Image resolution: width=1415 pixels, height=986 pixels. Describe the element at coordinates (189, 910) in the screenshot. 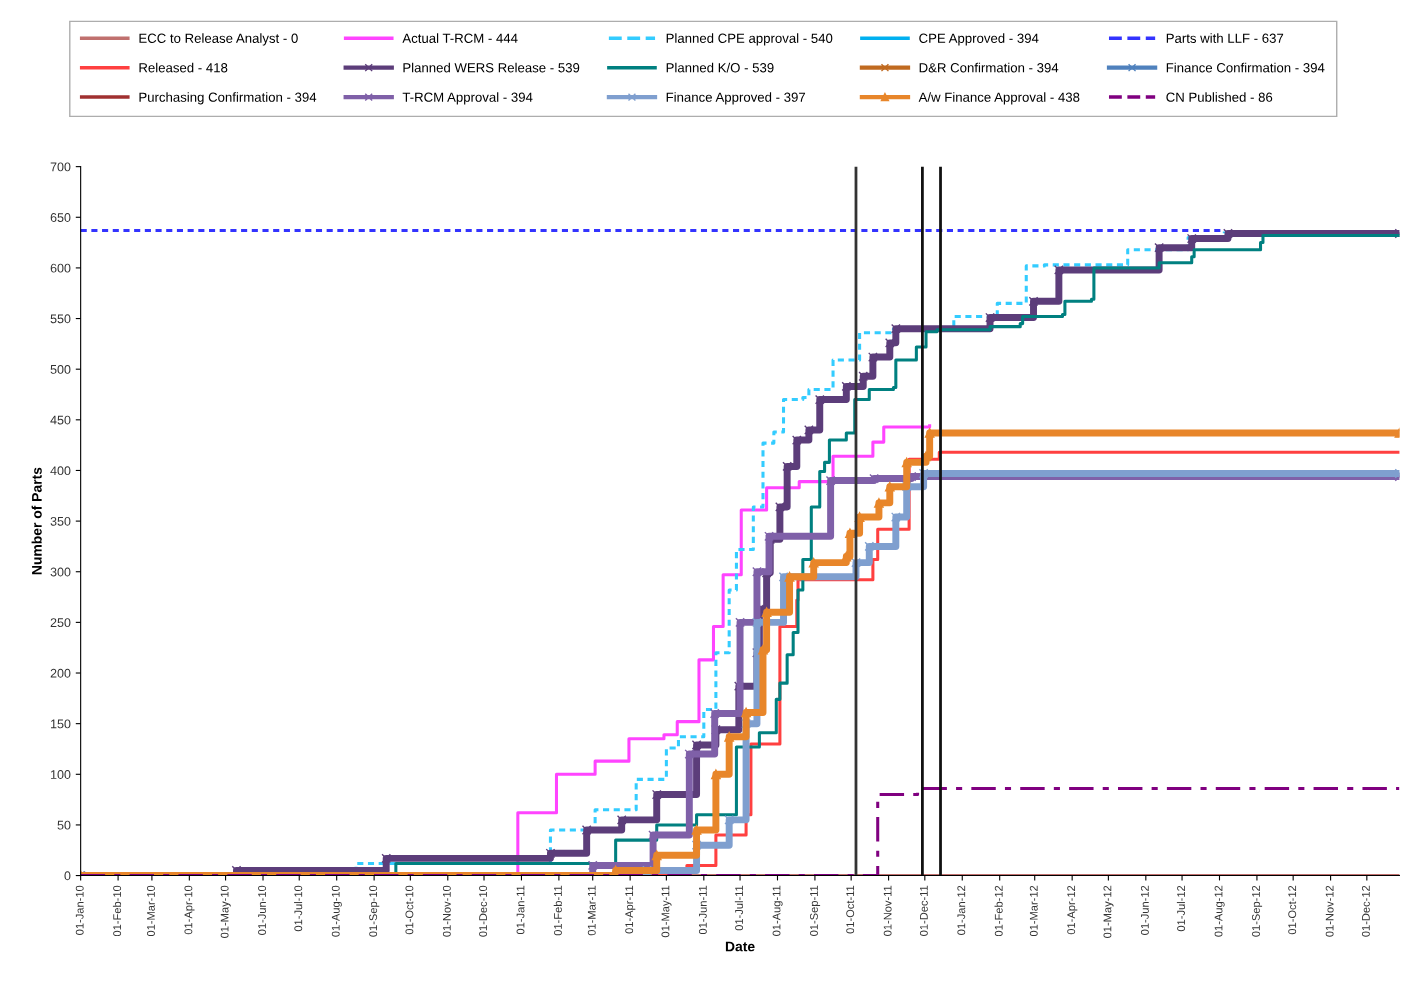

I see `x-tick-label: 01-Apr-10` at that location.